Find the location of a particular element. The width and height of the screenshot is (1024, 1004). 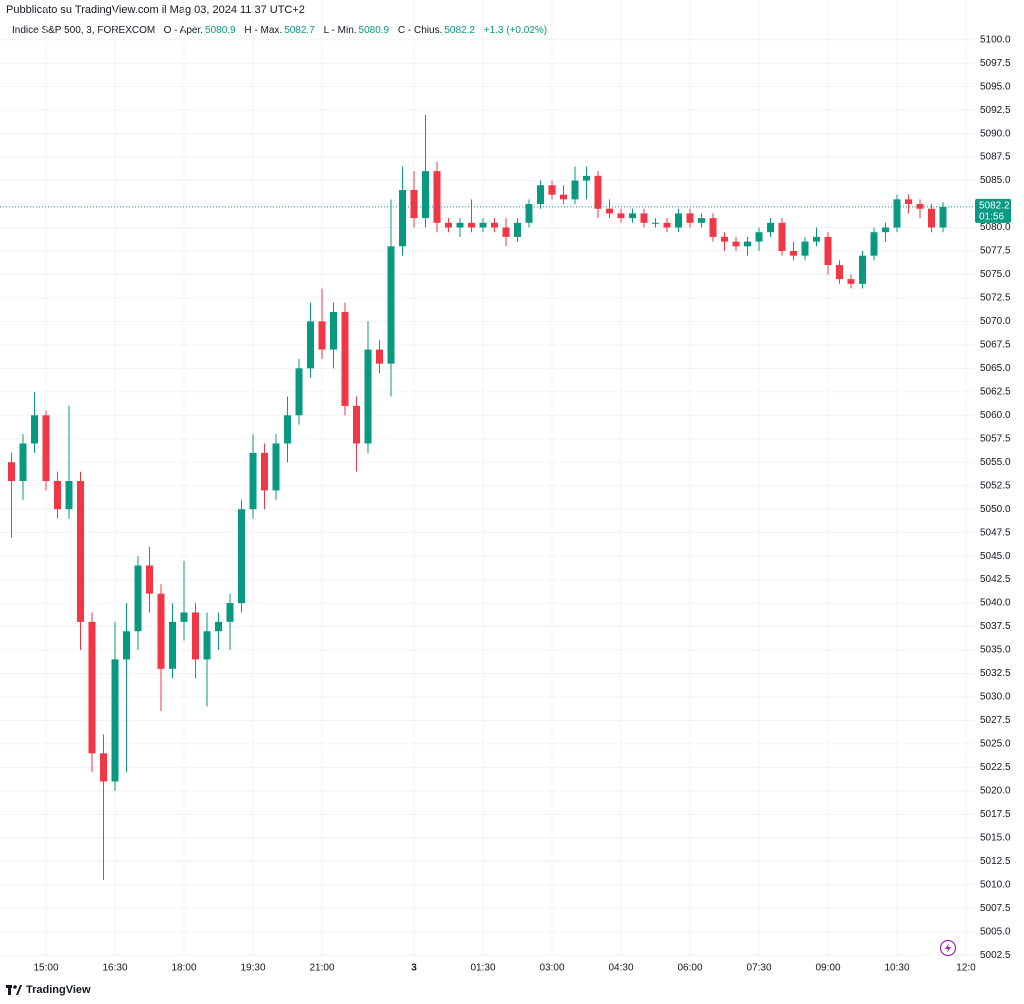

brand-name: TradingView is located at coordinates (58, 990).